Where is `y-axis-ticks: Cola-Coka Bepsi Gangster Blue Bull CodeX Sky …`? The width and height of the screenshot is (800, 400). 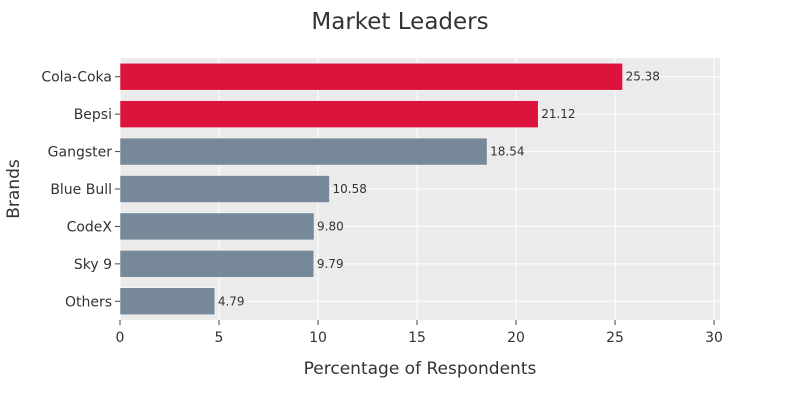
y-axis-ticks: Cola-Coka Bepsi Gangster Blue Bull CodeX Sky … is located at coordinates (80, 190).